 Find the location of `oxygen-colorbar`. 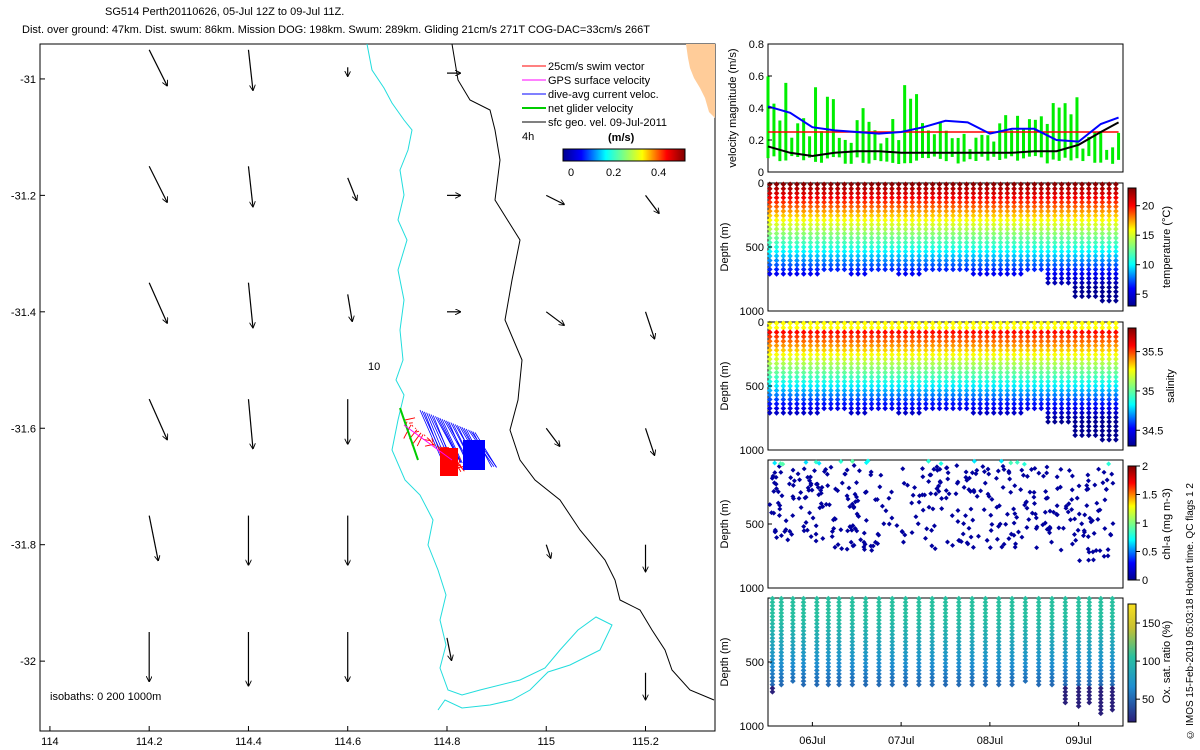

oxygen-colorbar is located at coordinates (1132, 663).